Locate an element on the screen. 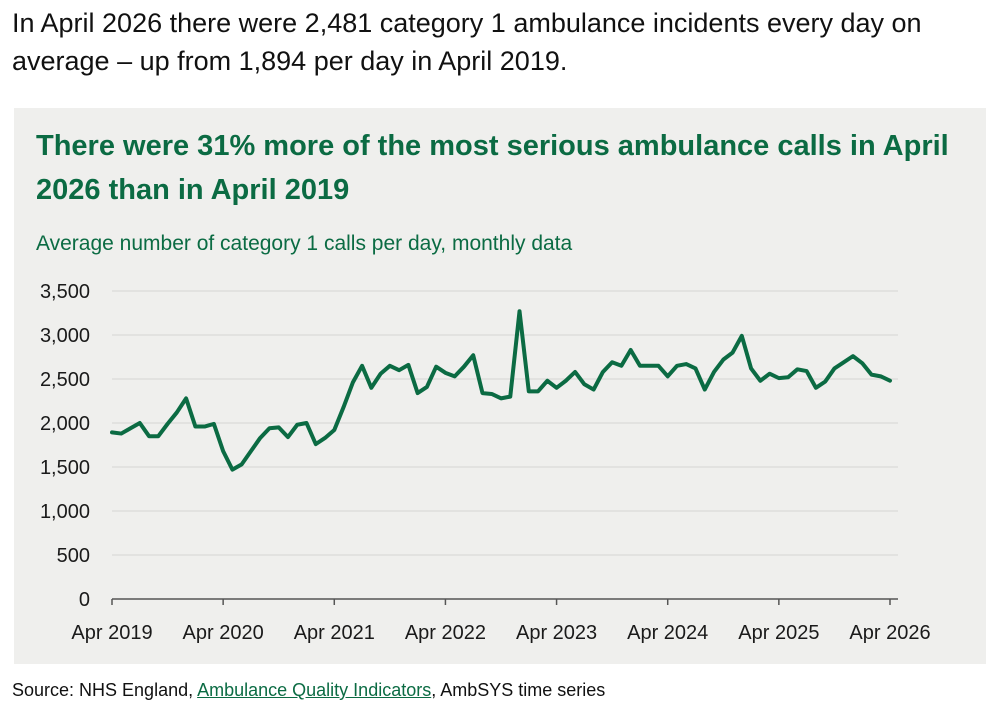  y-tick-label: 1,500 is located at coordinates (65, 468).